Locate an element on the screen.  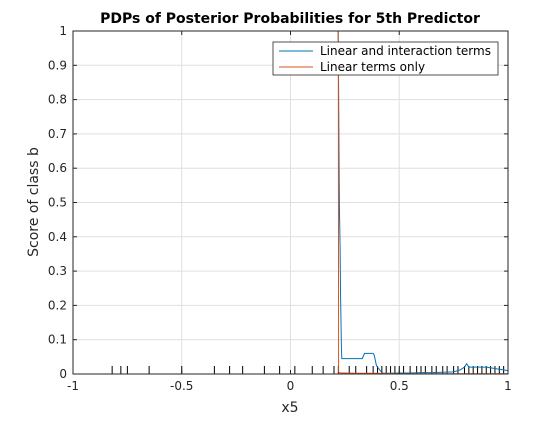
x-tick-label: -0.5 is located at coordinates (181, 386).